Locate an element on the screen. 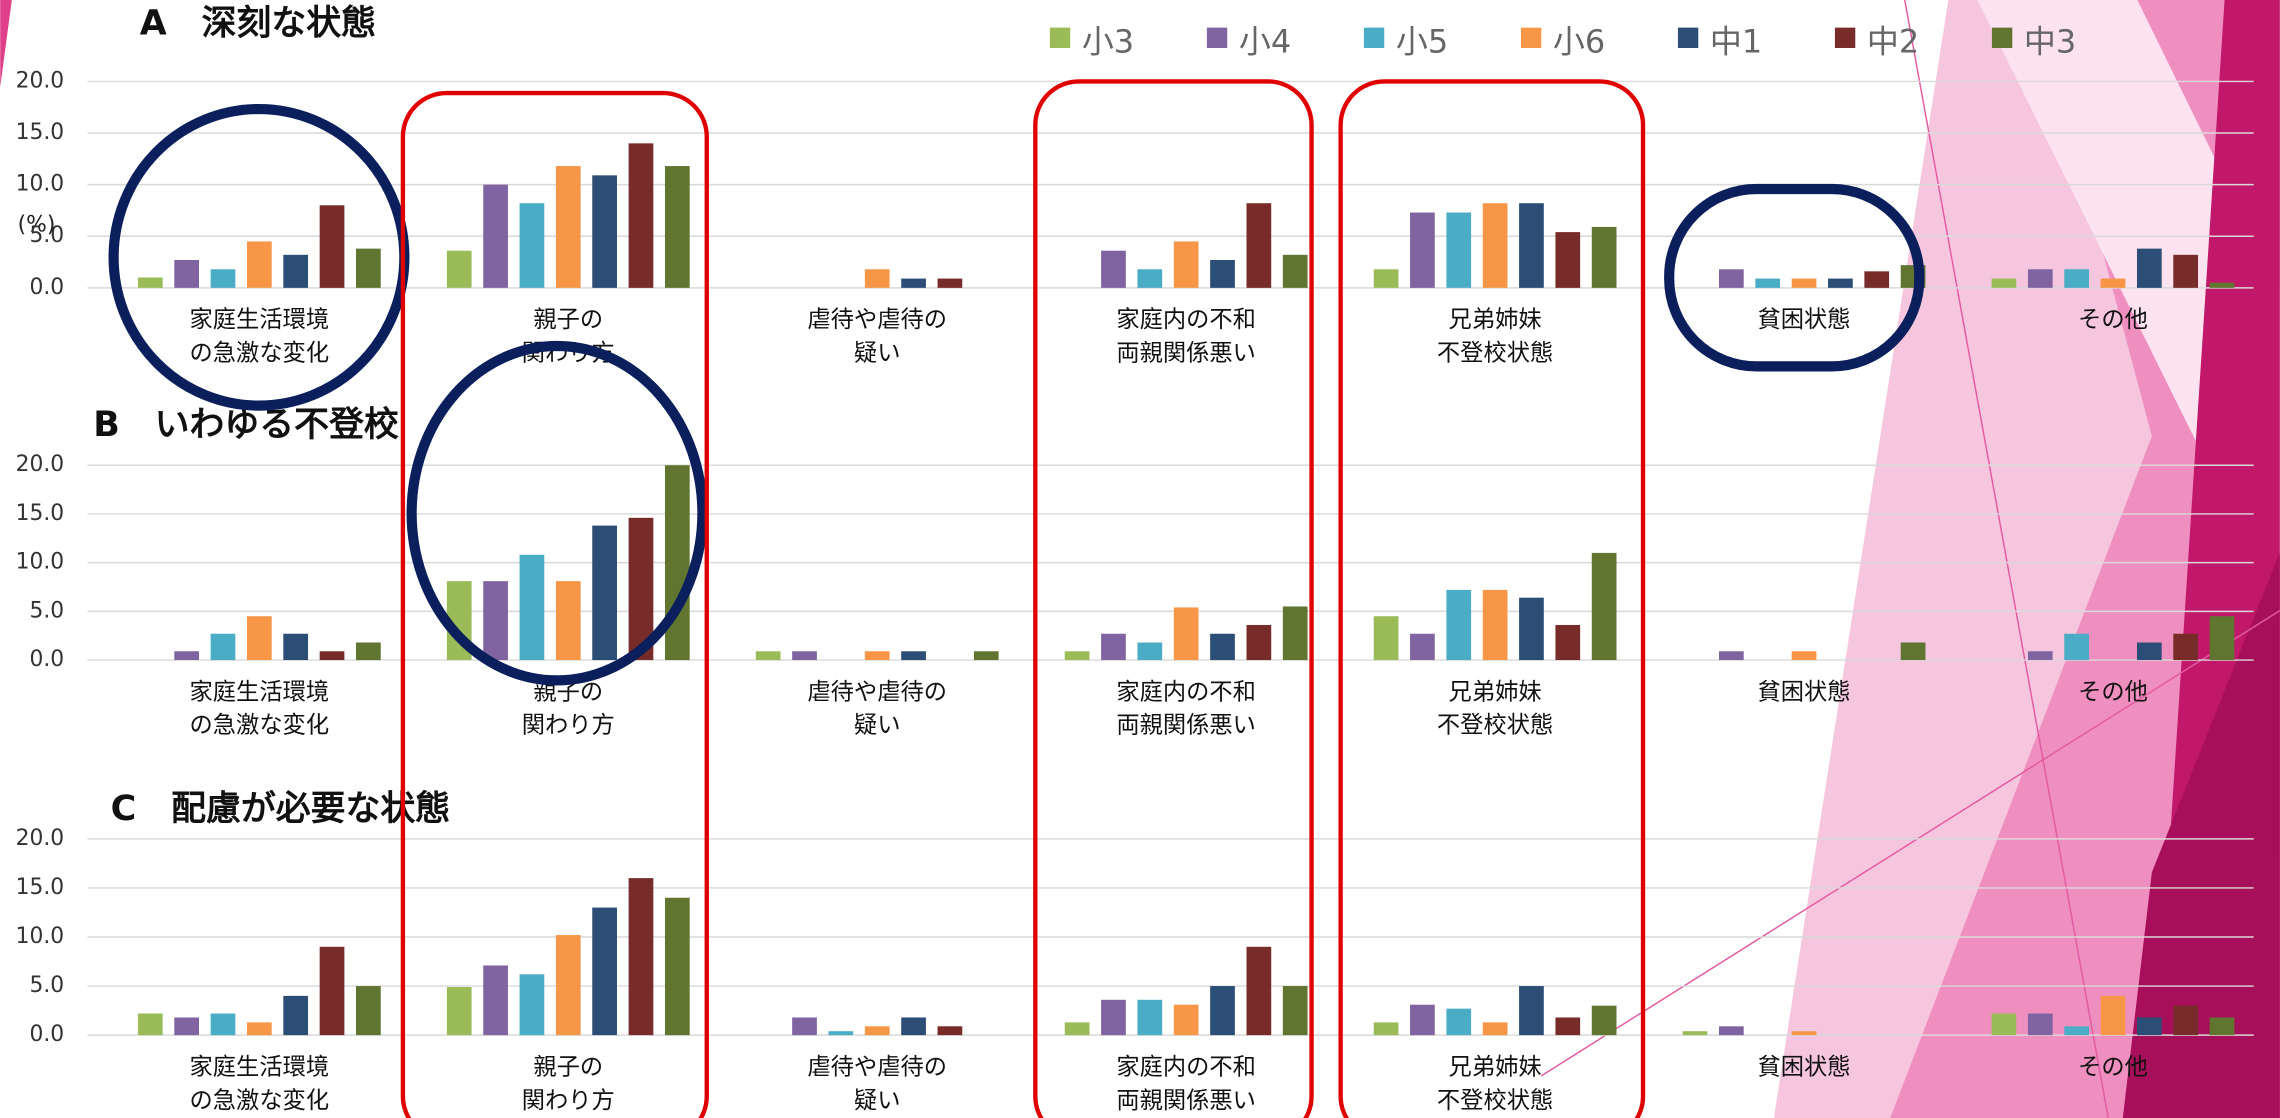  y-axis-label: (%) is located at coordinates (37, 224).